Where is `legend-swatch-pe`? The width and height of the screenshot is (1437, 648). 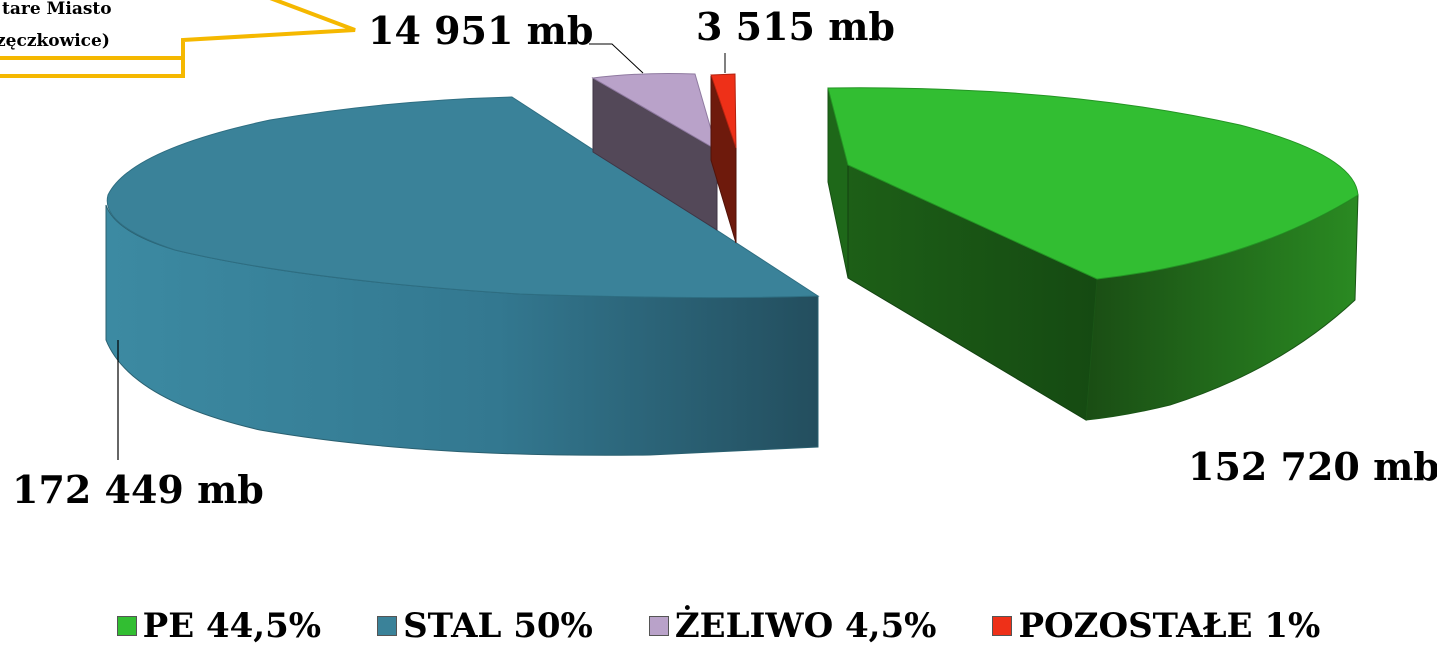
legend-swatch-pe is located at coordinates (126, 626).